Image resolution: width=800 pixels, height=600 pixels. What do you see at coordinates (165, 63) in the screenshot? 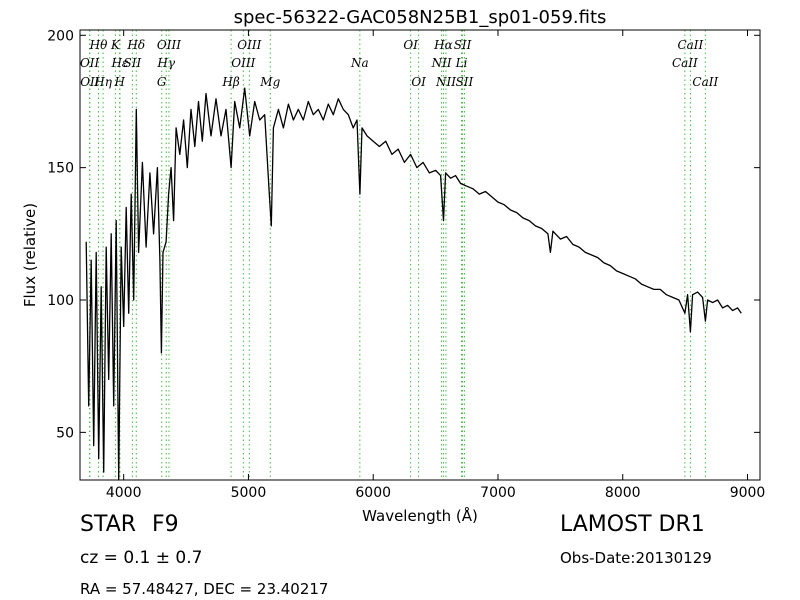
I see `emission-line-label: Hγ` at bounding box center [165, 63].